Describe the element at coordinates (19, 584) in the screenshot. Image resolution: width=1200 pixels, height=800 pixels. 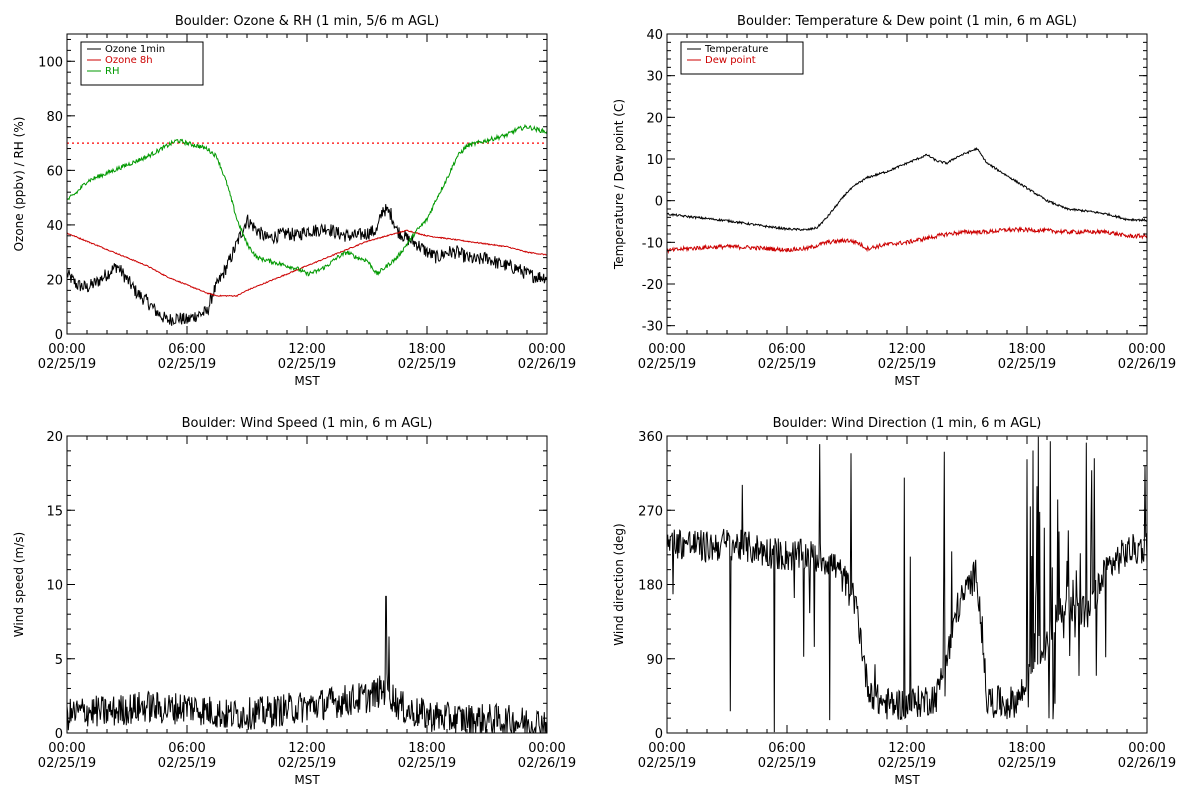
I see `y-axis-label: Wind speed (m/s)` at that location.